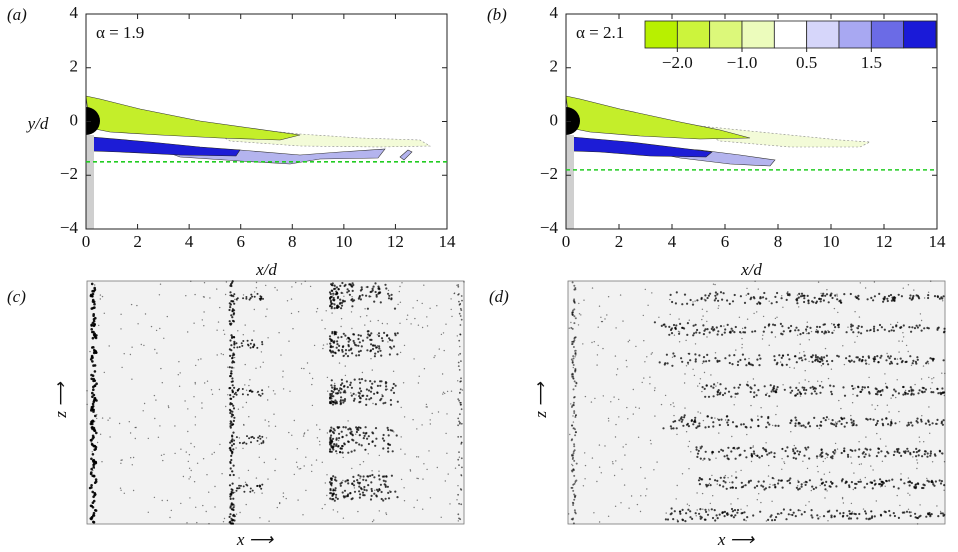 This screenshot has width=958, height=552. Describe the element at coordinates (736, 539) in the screenshot. I see `x-axis-label: x ⟶` at that location.